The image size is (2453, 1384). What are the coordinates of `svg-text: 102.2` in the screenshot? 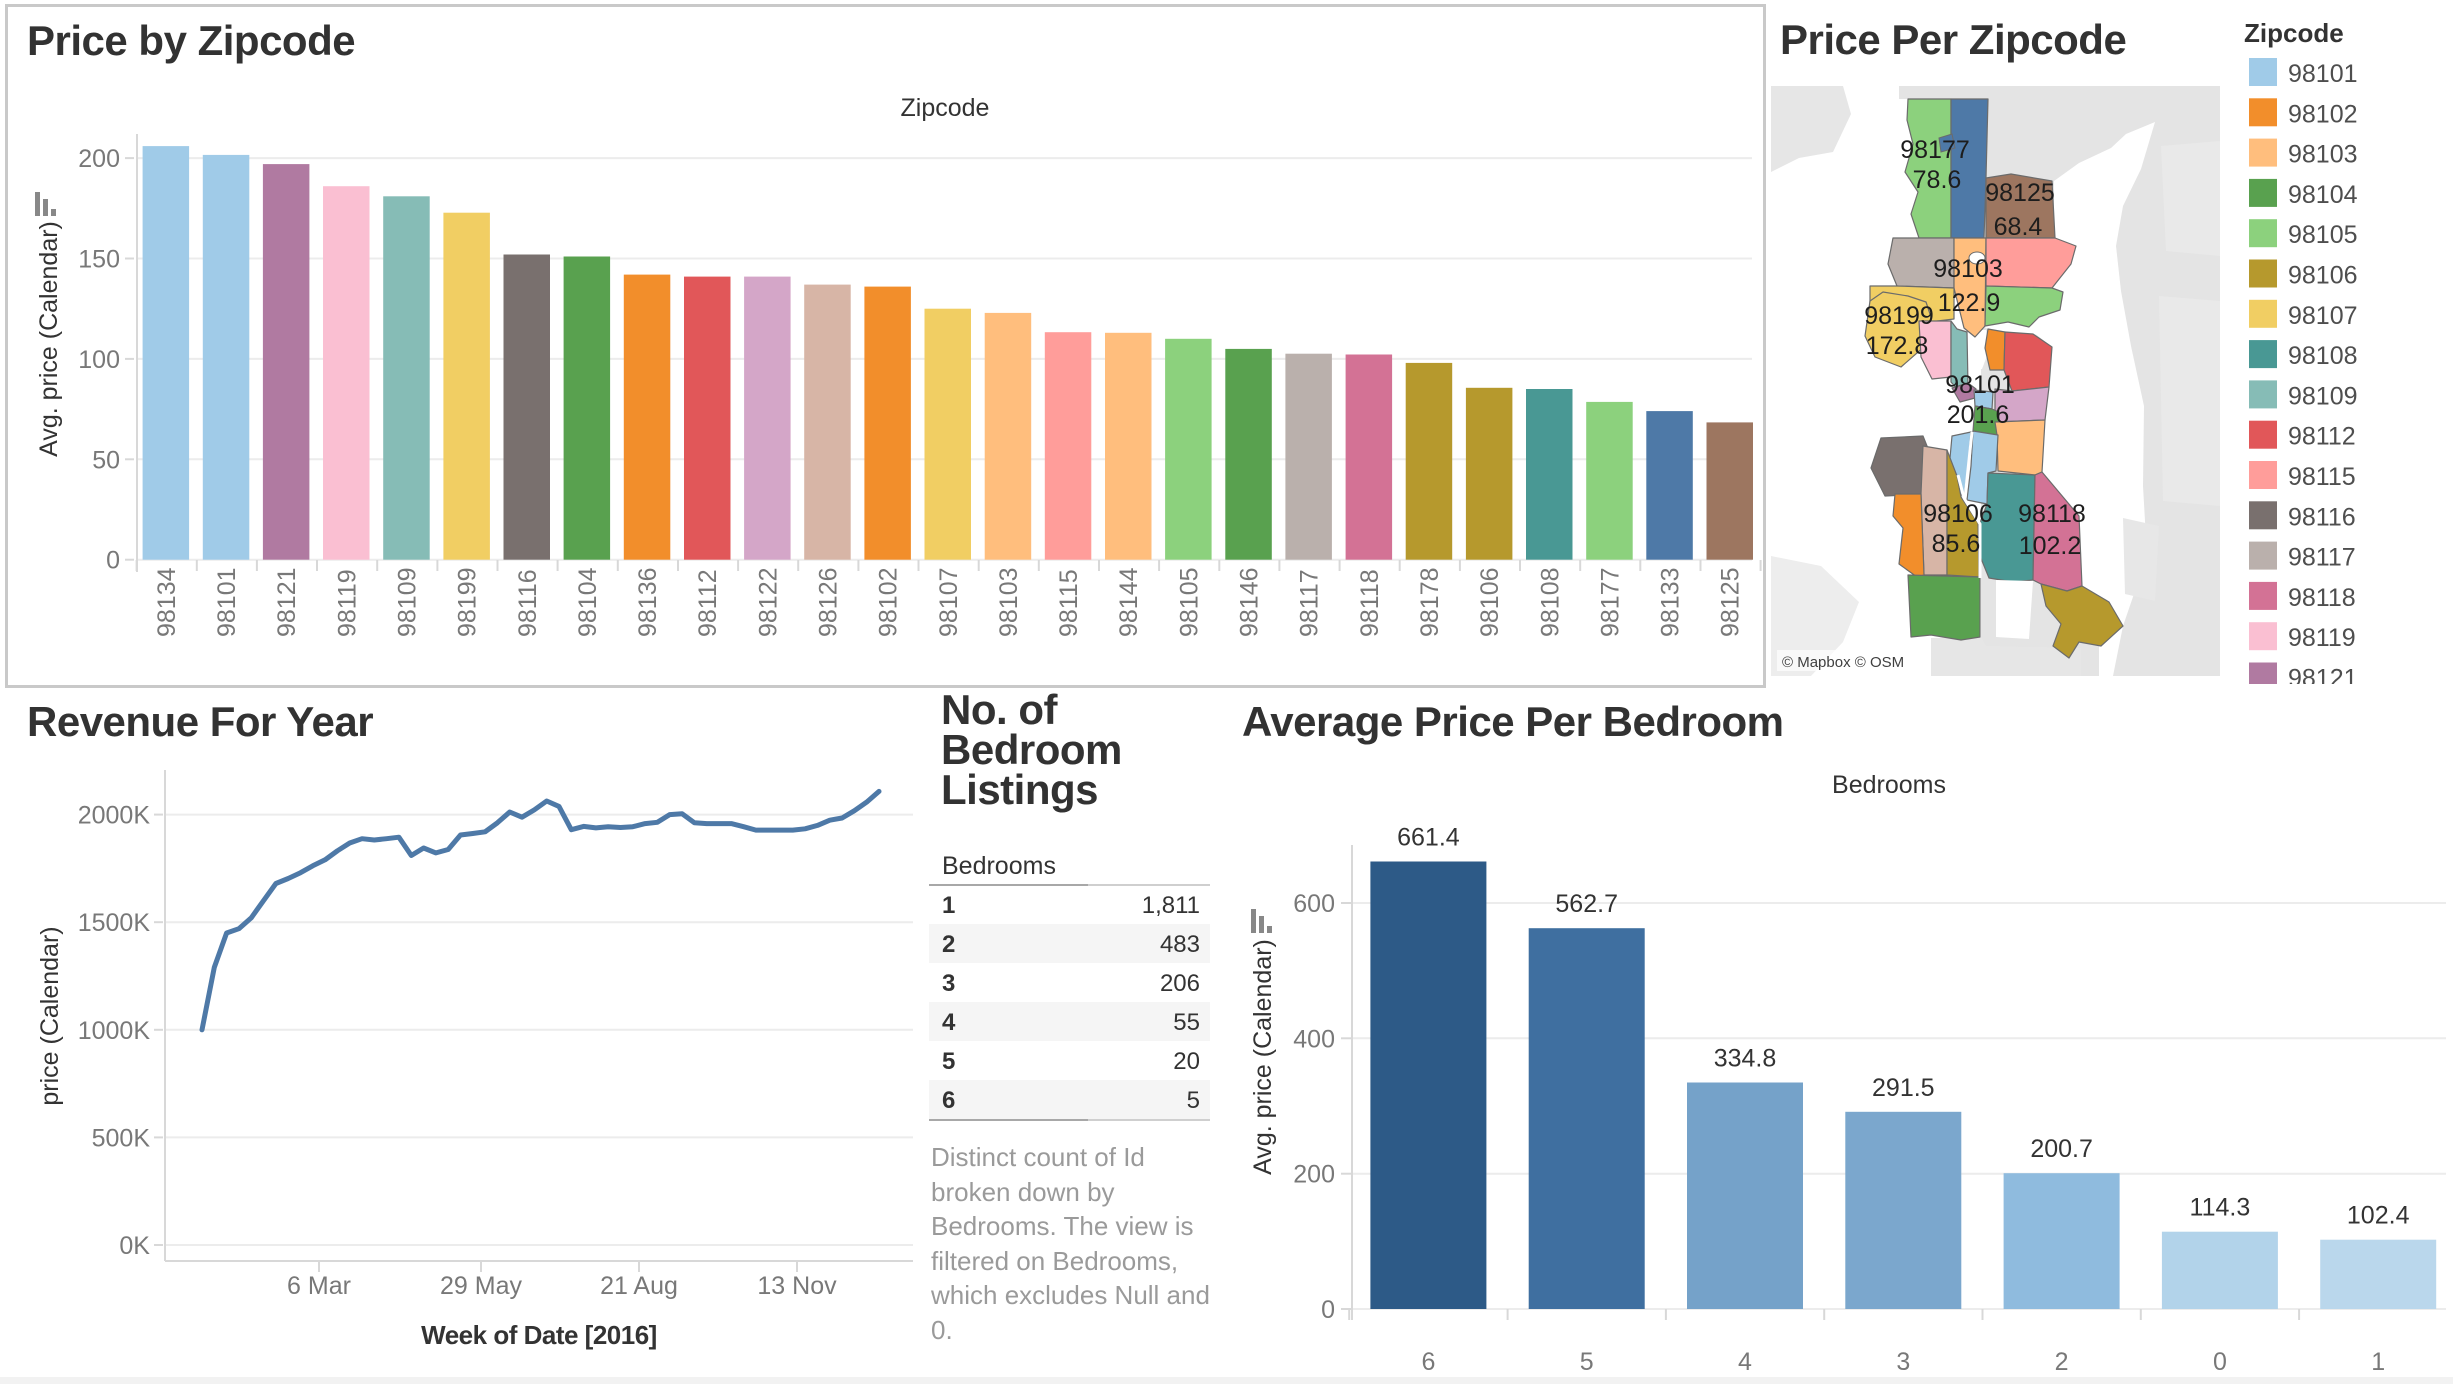 It's located at (2050, 546).